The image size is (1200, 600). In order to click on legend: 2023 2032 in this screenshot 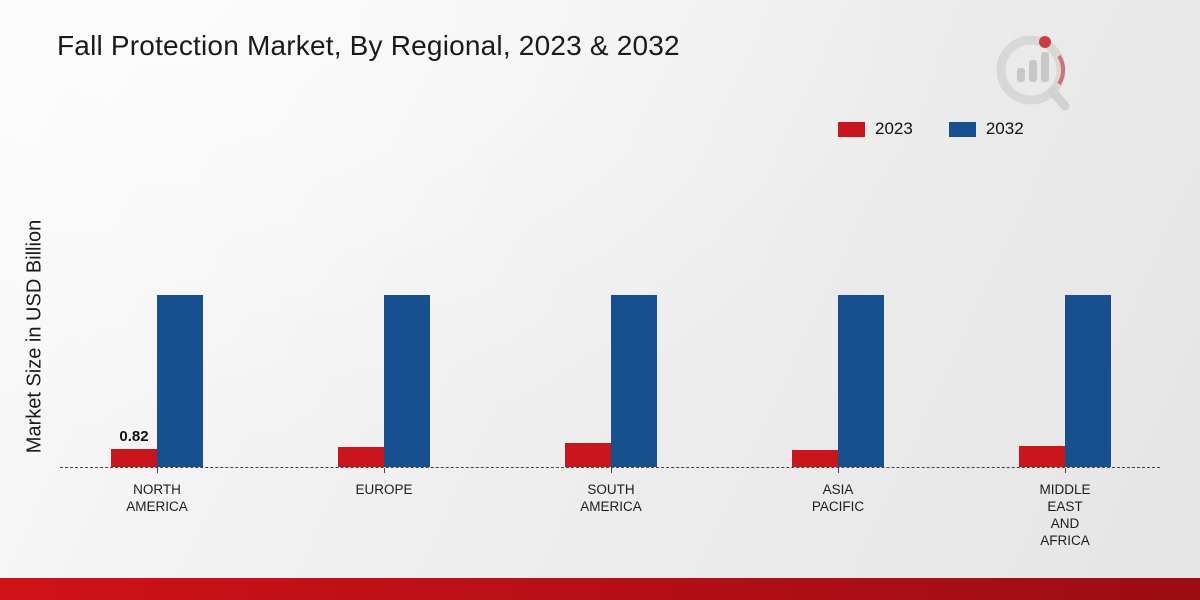, I will do `click(942, 129)`.